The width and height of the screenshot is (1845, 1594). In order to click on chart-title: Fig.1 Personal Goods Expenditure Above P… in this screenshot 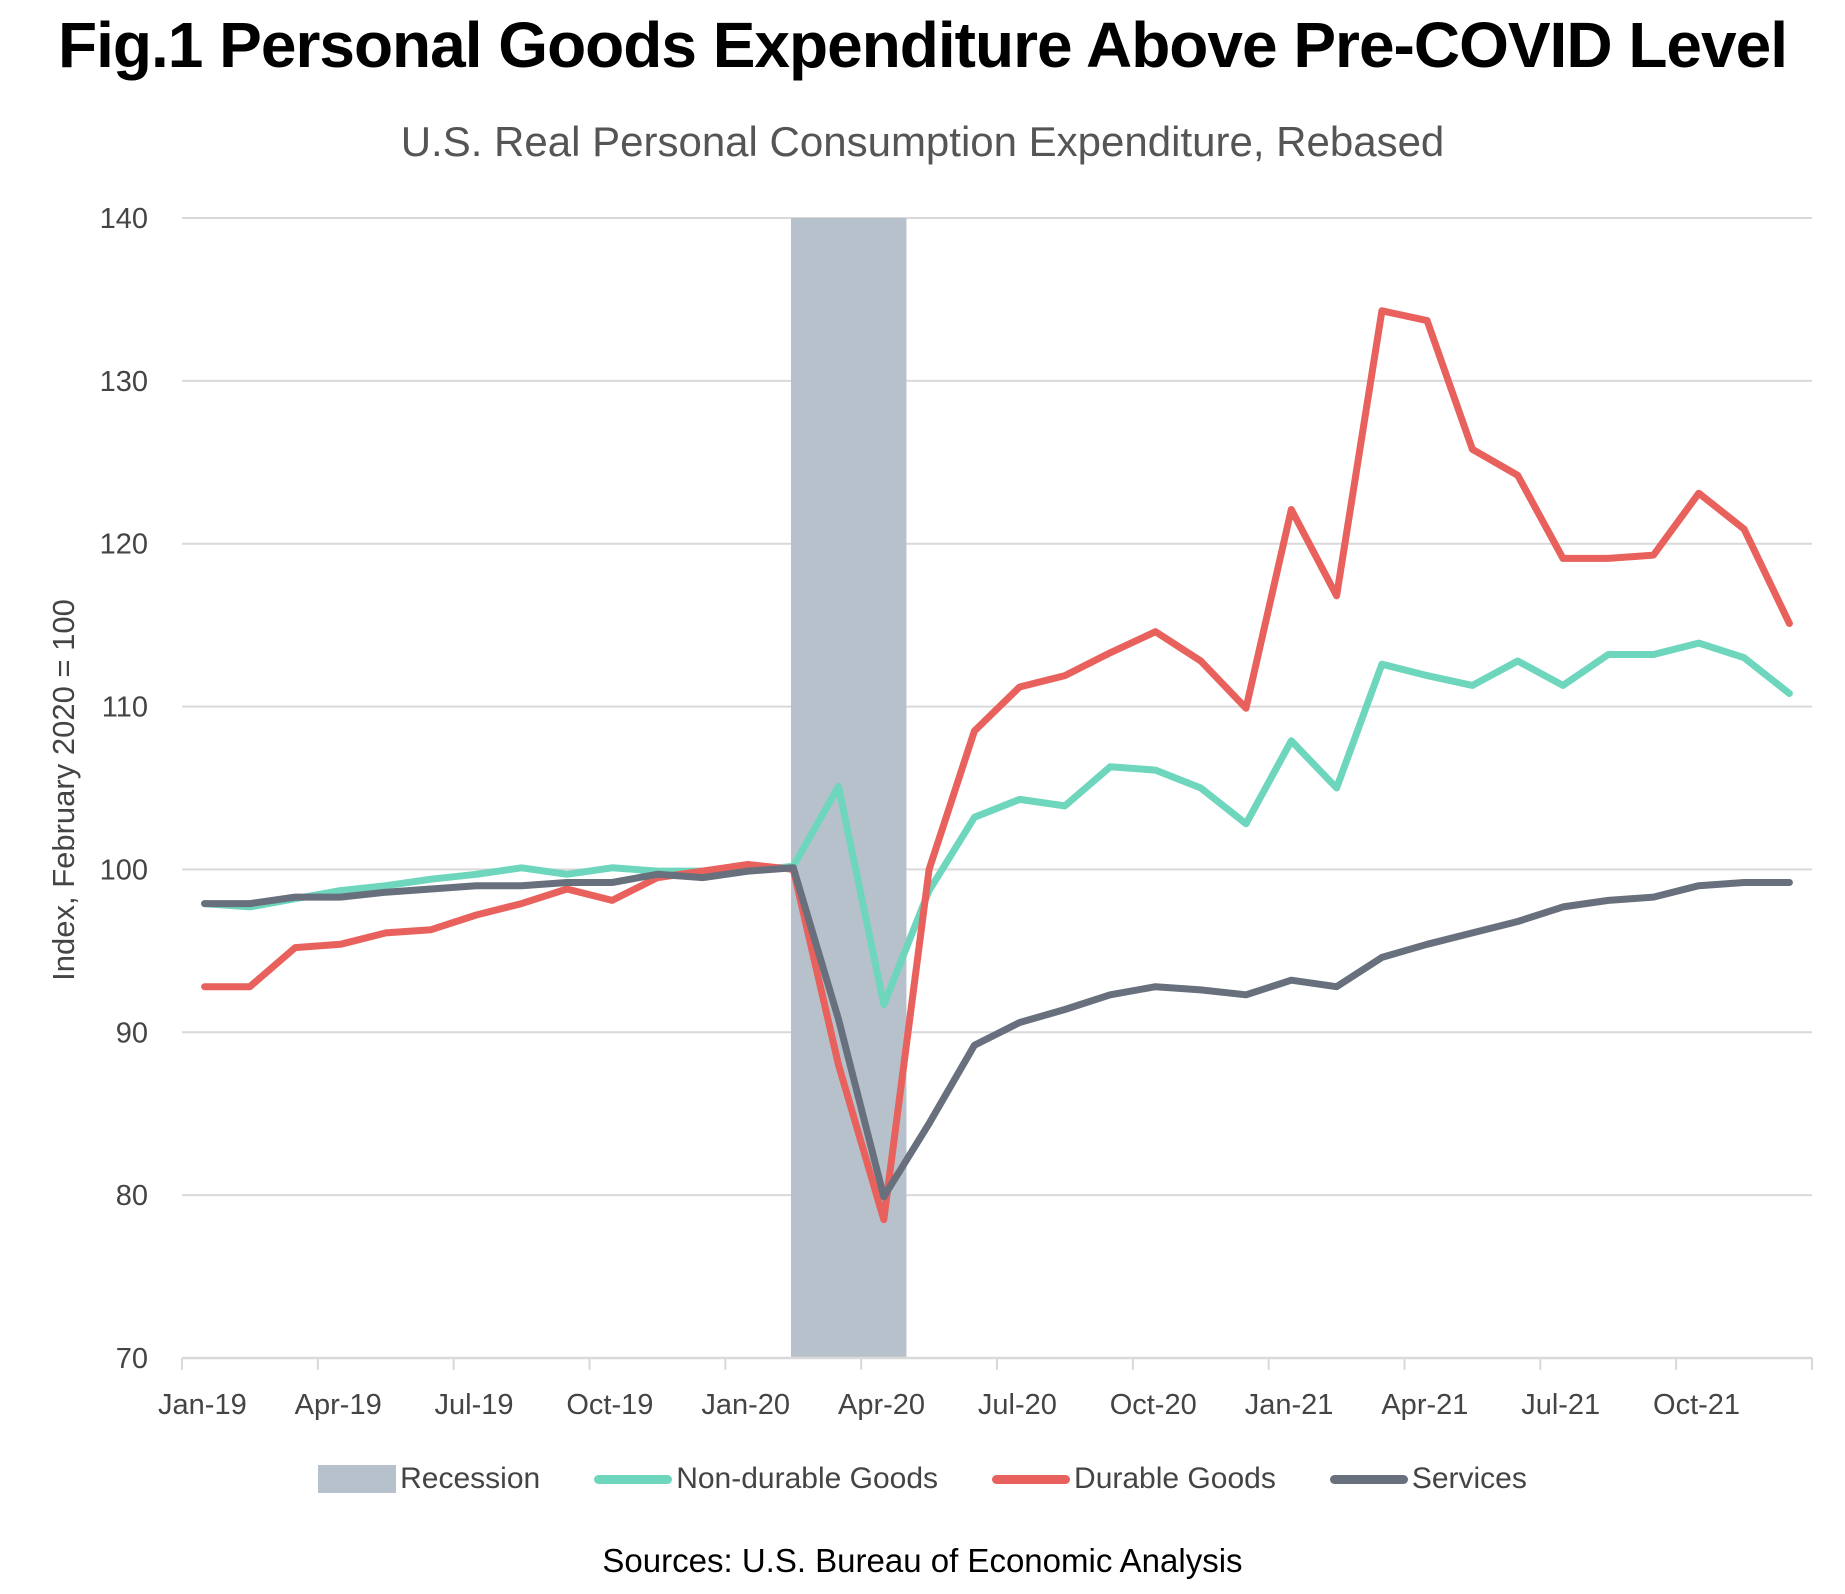, I will do `click(923, 45)`.